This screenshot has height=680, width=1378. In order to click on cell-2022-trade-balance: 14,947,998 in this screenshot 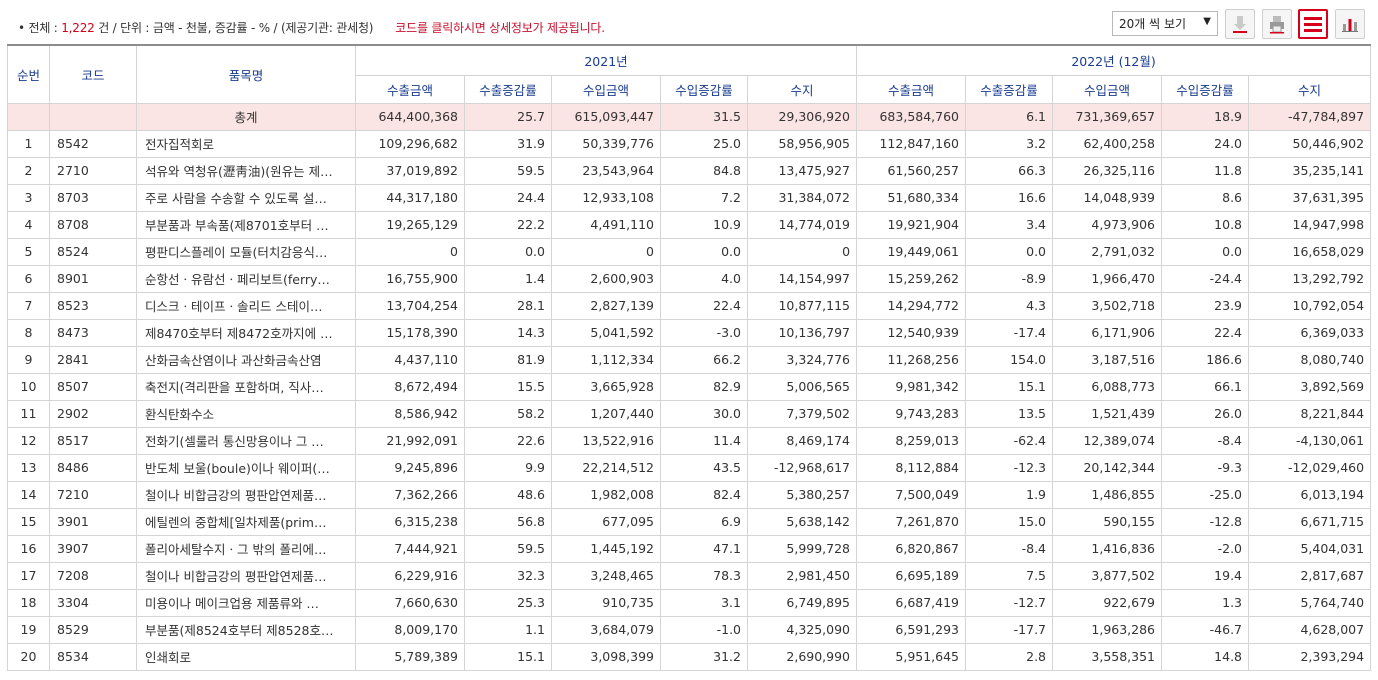, I will do `click(1310, 224)`.